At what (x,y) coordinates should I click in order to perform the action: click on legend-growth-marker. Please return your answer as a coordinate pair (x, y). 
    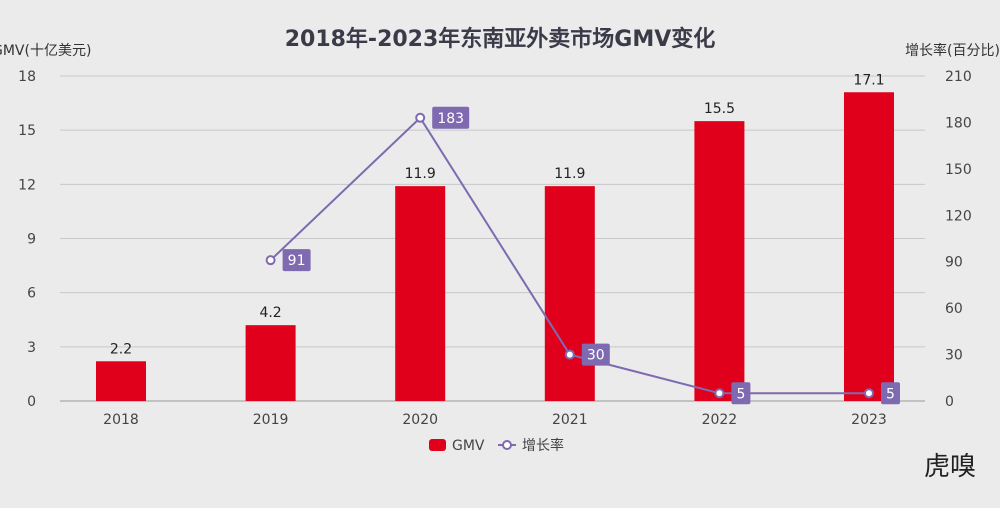
    Looking at the image, I should click on (507, 445).